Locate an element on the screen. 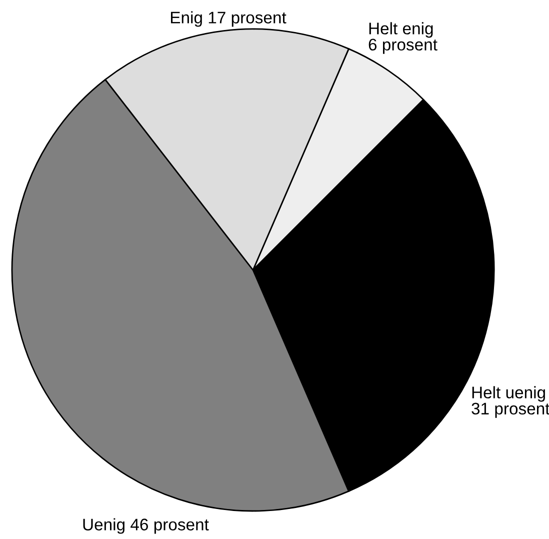 This screenshot has height=539, width=549. slice-label: Uenig 46 prosent is located at coordinates (146, 526).